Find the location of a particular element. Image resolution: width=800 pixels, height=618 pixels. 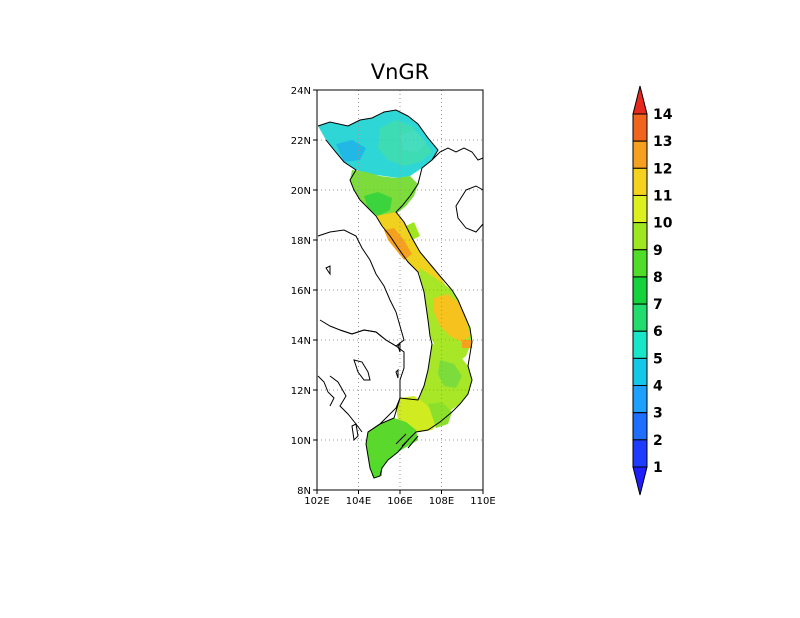

vietnam-outline is located at coordinates (395, 294).